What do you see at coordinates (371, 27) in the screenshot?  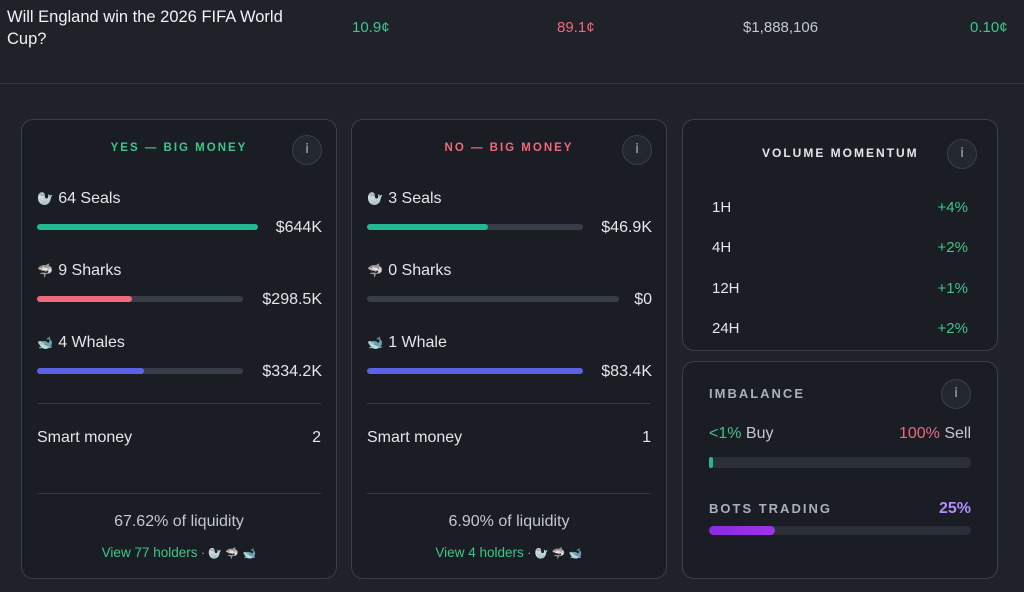 I see `yes-price: 10.9¢` at bounding box center [371, 27].